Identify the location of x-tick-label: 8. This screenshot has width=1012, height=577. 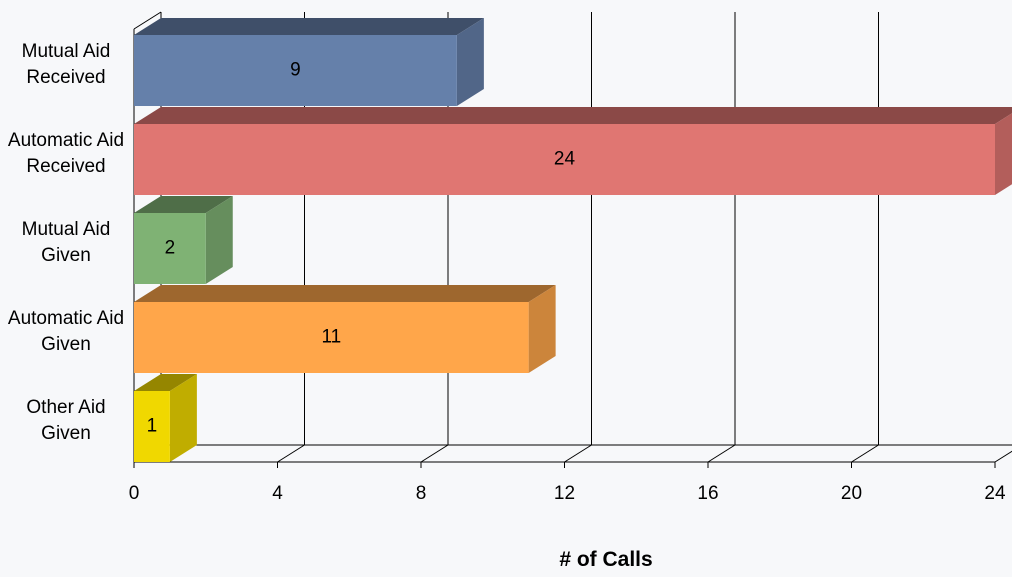
(421, 493).